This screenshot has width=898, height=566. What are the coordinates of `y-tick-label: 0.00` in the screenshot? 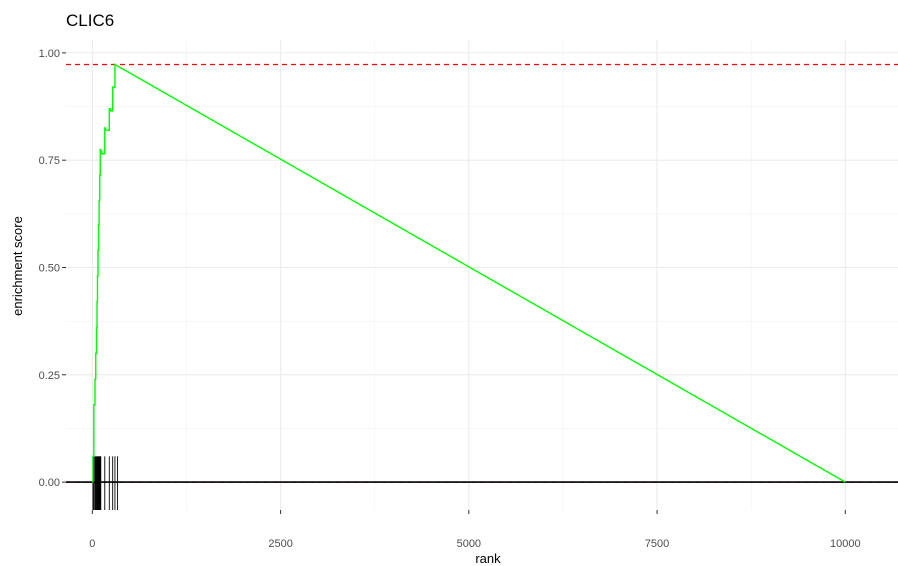 It's located at (49, 483).